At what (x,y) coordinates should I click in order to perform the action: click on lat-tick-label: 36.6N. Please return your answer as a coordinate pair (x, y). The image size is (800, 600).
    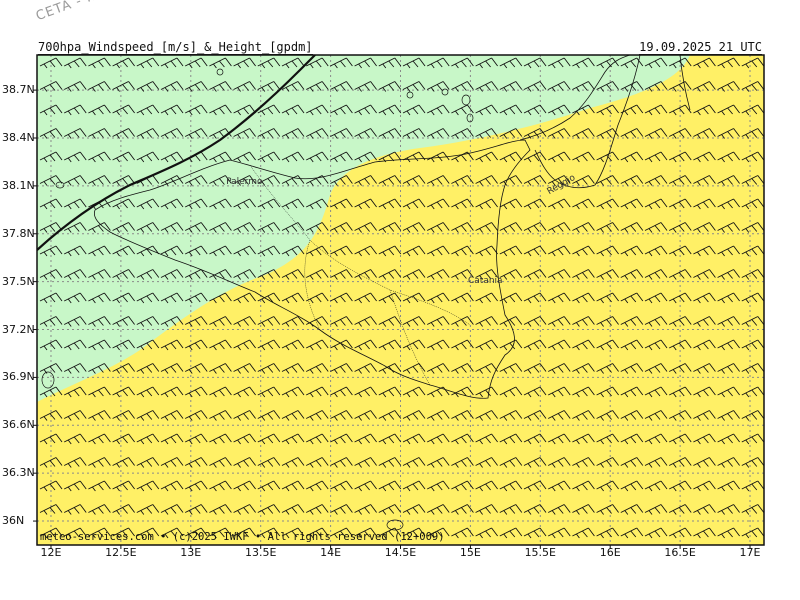
    Looking at the image, I should click on (18, 425).